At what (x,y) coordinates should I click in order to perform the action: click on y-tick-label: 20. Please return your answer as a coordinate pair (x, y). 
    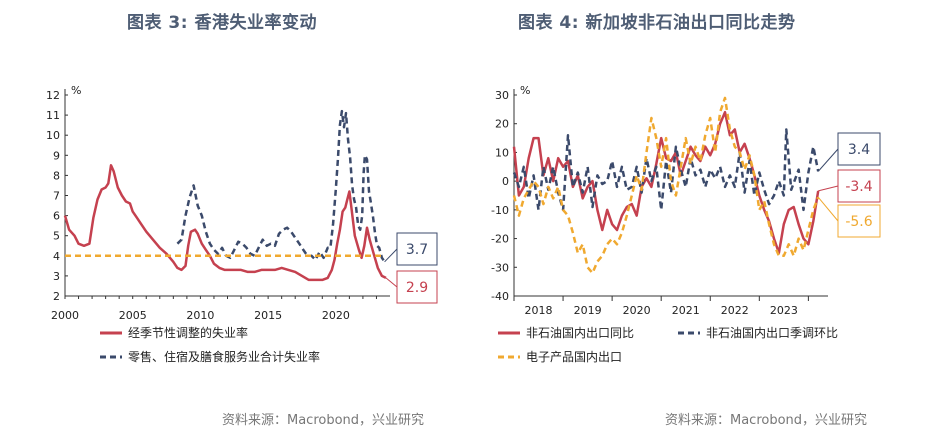
    Looking at the image, I should click on (502, 124).